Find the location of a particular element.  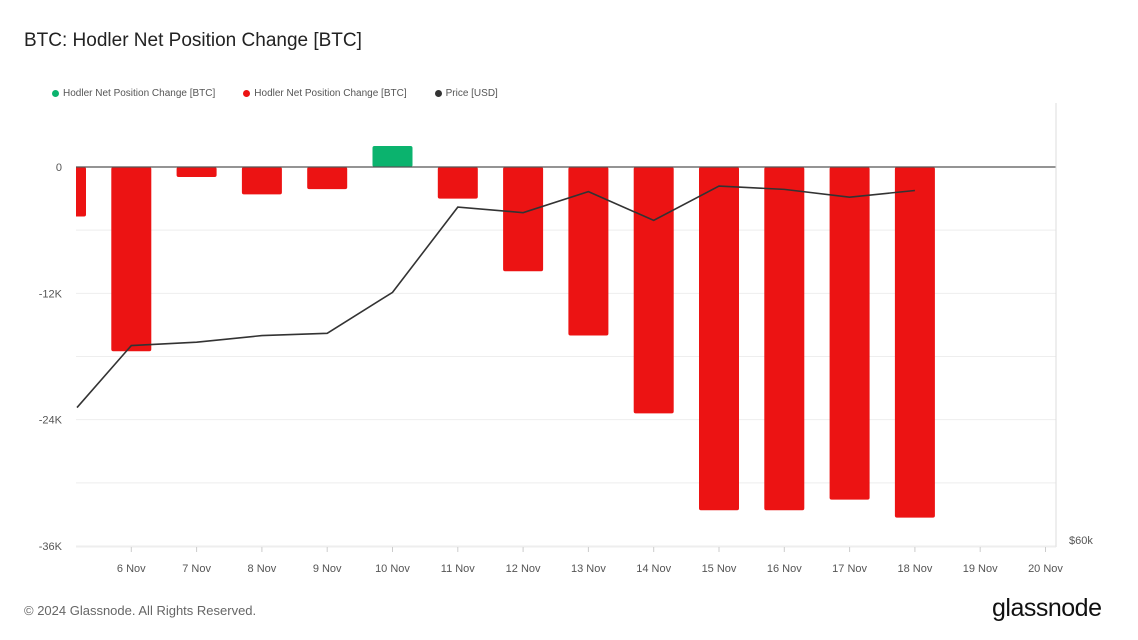

x-tick-label: 19 Nov is located at coordinates (980, 569).